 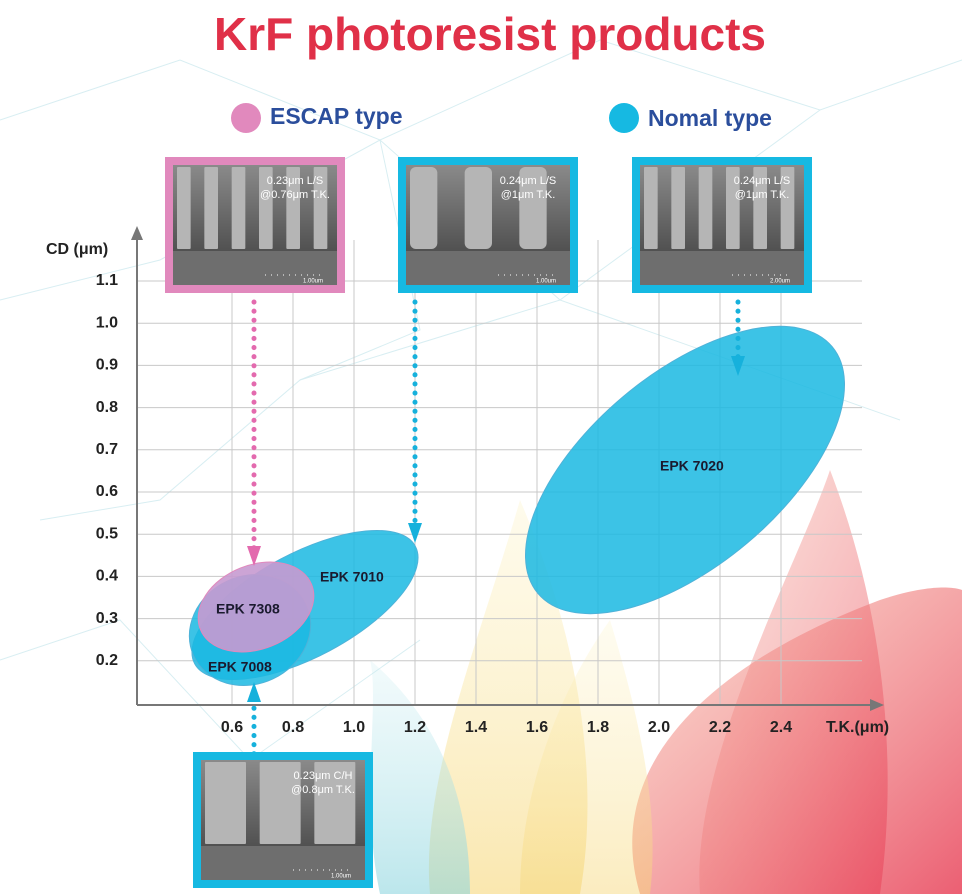 I want to click on y-tick-label: 0.6, so click(x=107, y=491).